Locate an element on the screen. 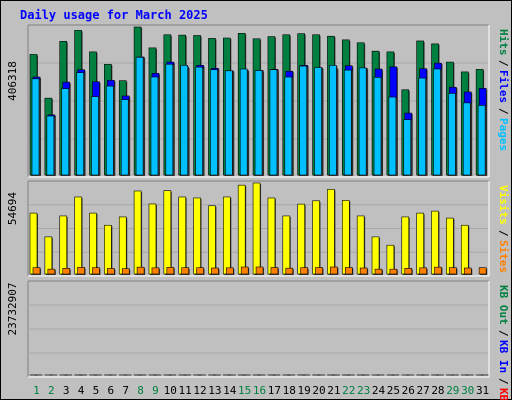  chart-title: Daily usage for March 2025 is located at coordinates (114, 15).